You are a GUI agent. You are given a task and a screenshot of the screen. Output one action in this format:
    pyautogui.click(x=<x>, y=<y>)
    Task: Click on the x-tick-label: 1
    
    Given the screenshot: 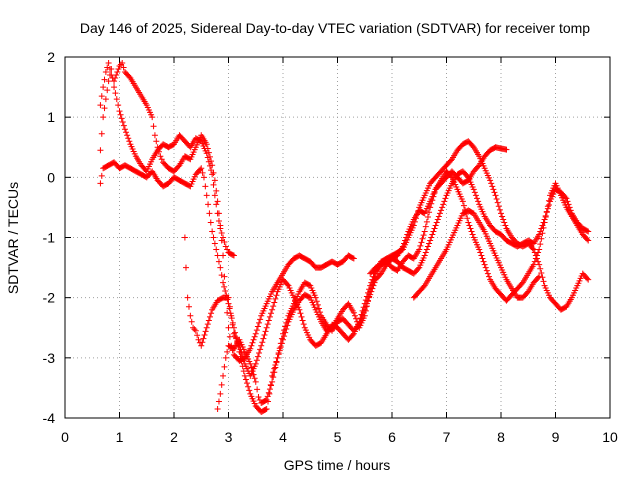 What is the action you would take?
    pyautogui.click(x=120, y=437)
    